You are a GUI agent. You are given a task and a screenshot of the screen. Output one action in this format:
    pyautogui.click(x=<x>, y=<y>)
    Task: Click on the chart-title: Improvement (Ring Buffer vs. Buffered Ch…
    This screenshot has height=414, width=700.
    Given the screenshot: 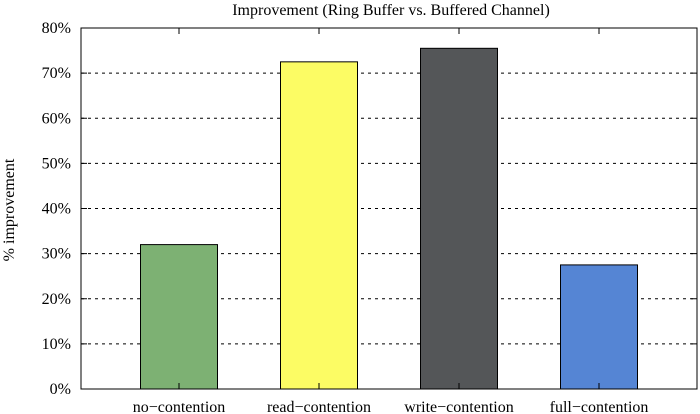 What is the action you would take?
    pyautogui.click(x=391, y=10)
    